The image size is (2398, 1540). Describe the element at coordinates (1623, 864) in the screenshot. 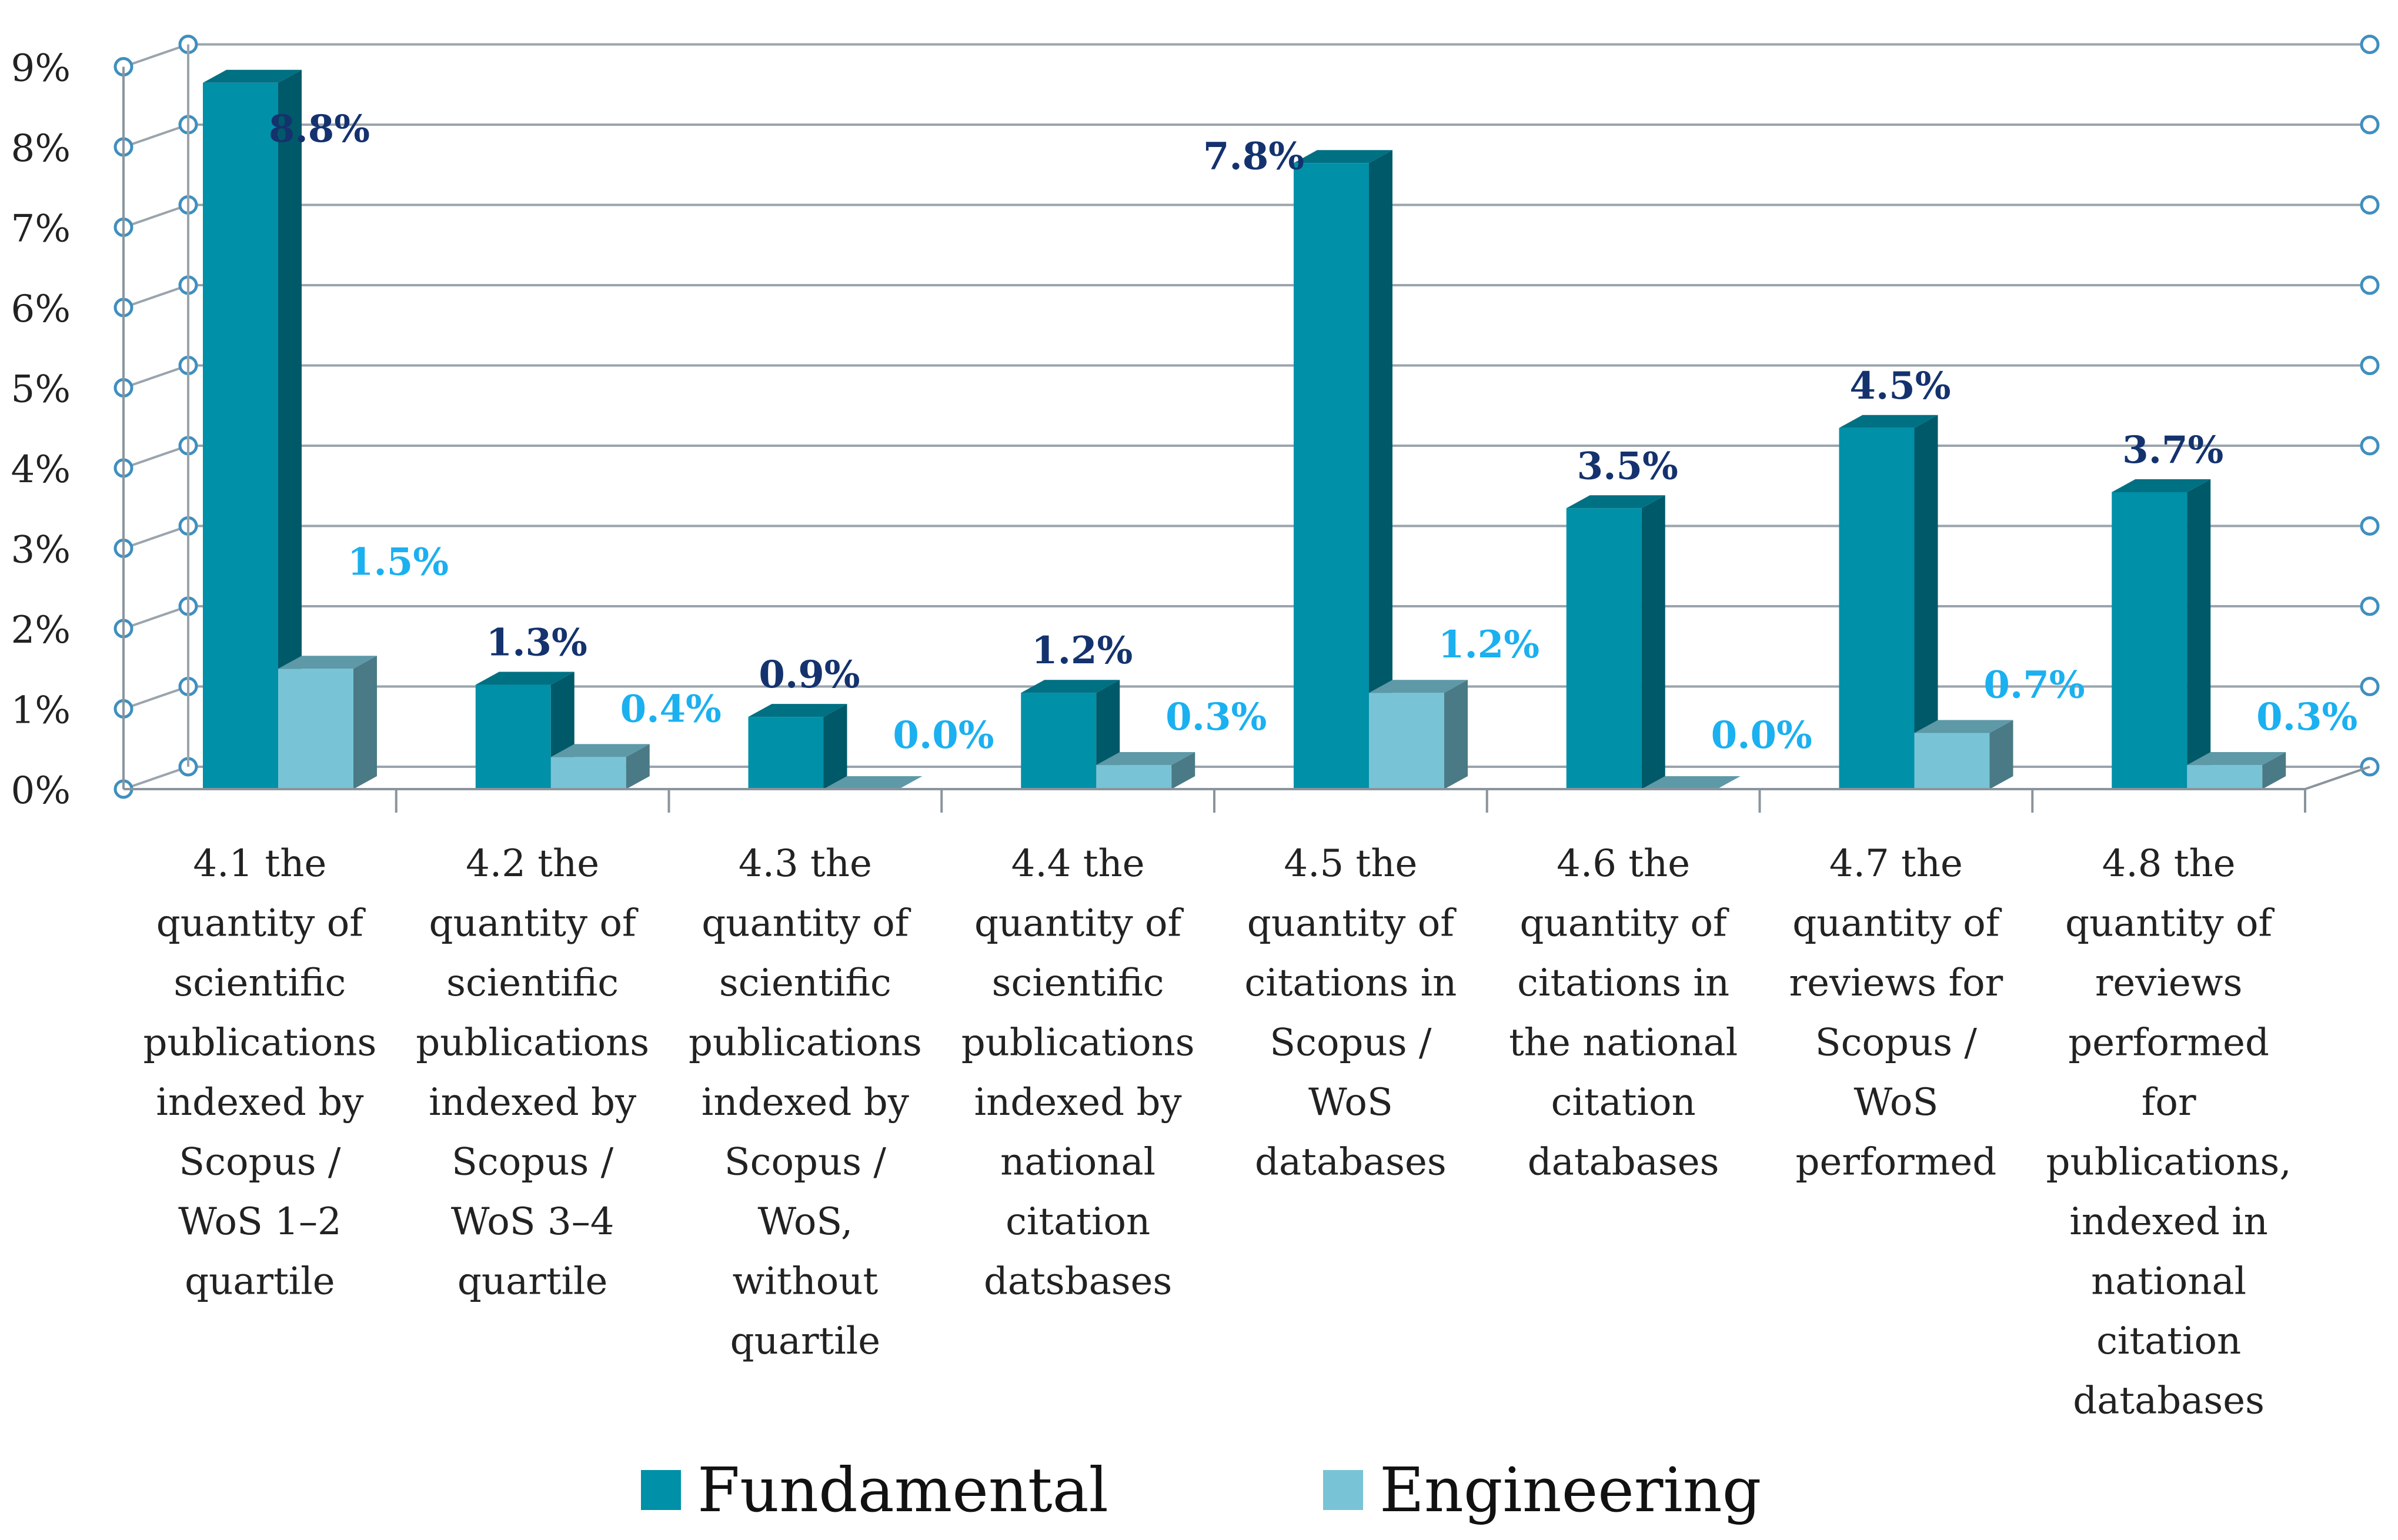

I see `category-label-line: 4.6 the` at that location.